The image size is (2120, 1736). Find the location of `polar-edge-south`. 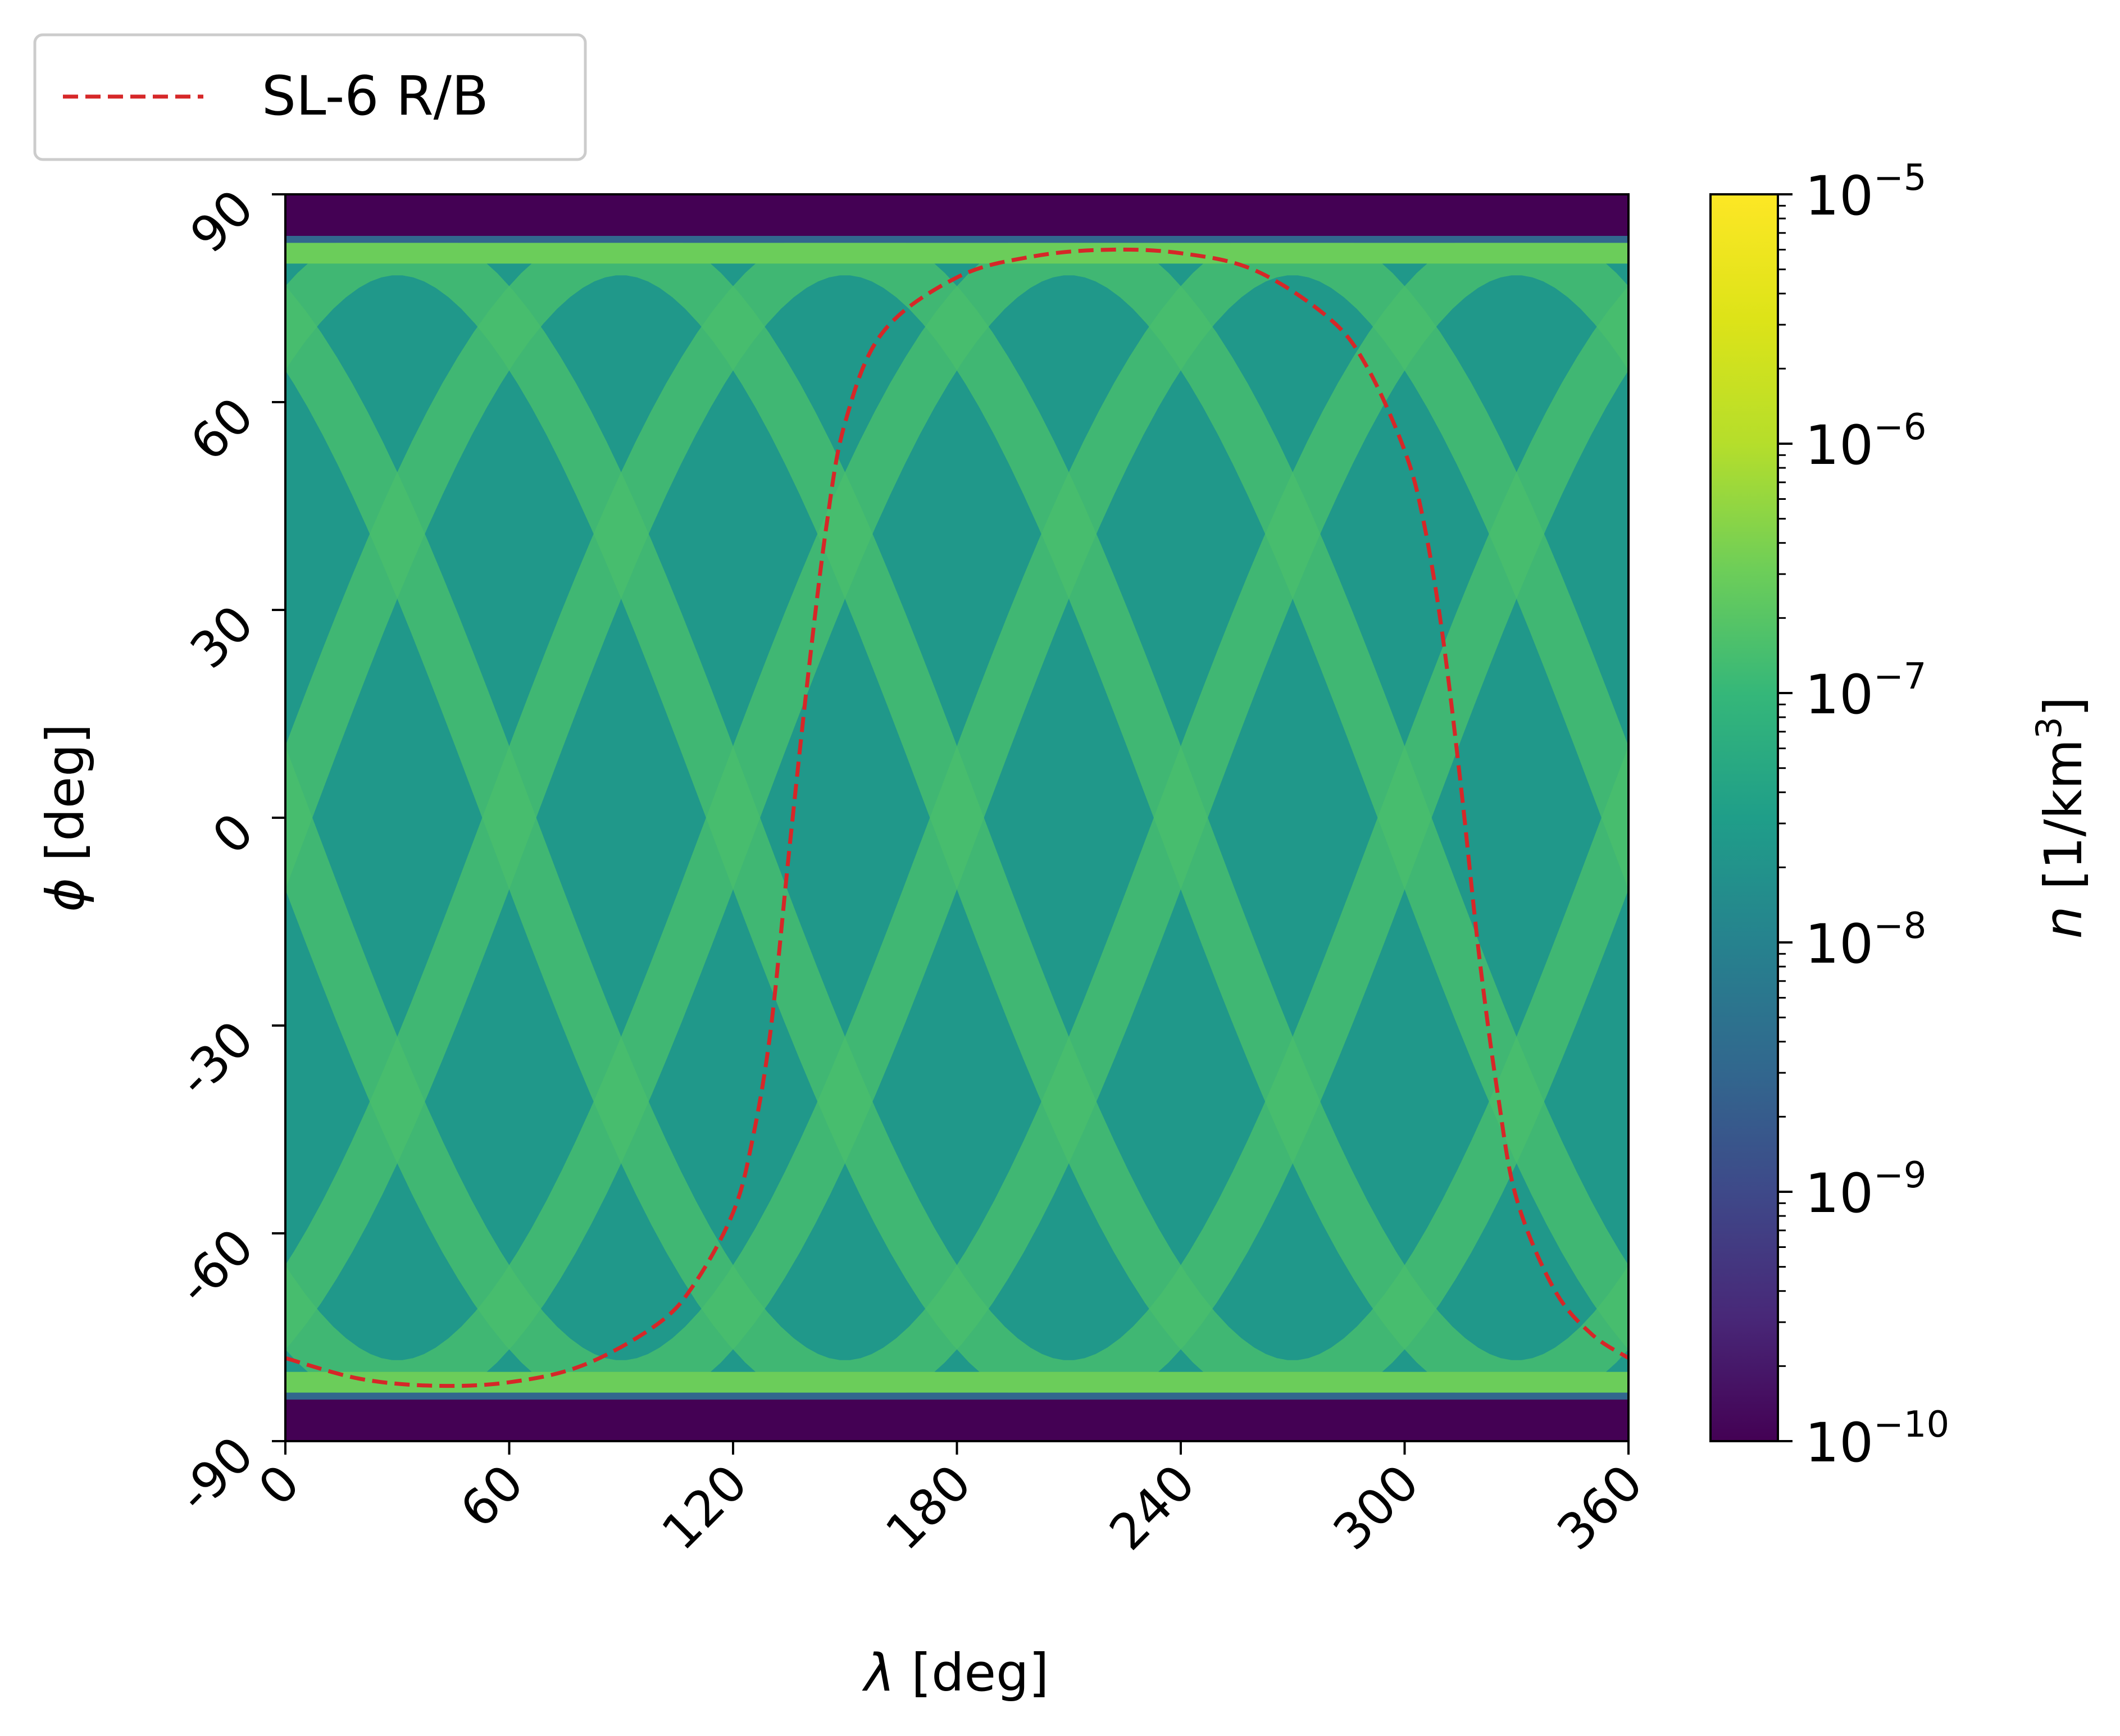

polar-edge-south is located at coordinates (956, 1396).